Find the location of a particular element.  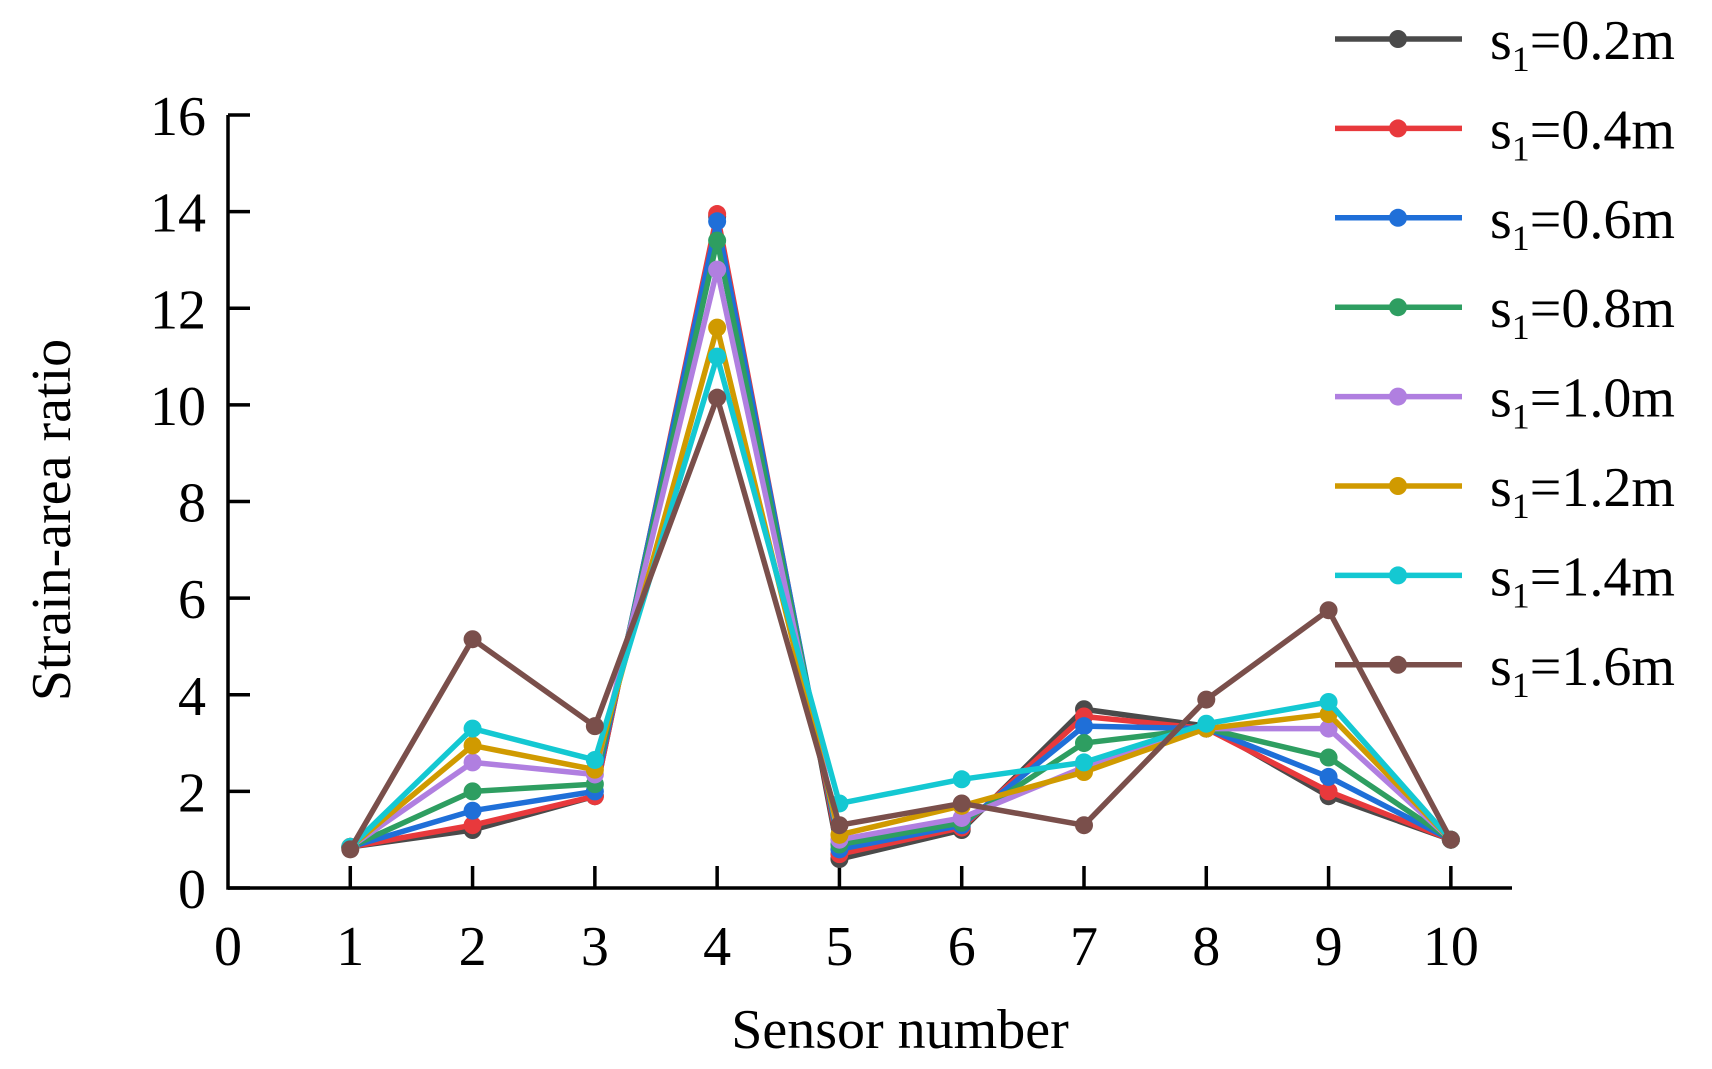

x-tick-label: 5 is located at coordinates (839, 947).